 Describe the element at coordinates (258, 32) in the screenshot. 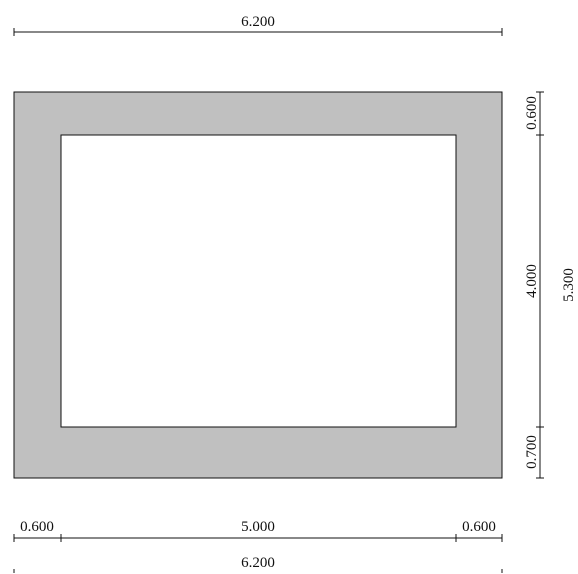

I see `top-dimension` at that location.